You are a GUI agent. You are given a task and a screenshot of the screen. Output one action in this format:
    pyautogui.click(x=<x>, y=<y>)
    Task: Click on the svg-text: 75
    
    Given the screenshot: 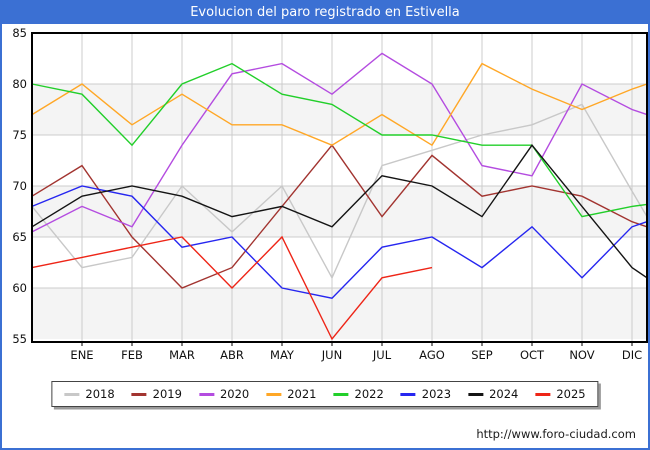 What is the action you would take?
    pyautogui.click(x=19, y=135)
    